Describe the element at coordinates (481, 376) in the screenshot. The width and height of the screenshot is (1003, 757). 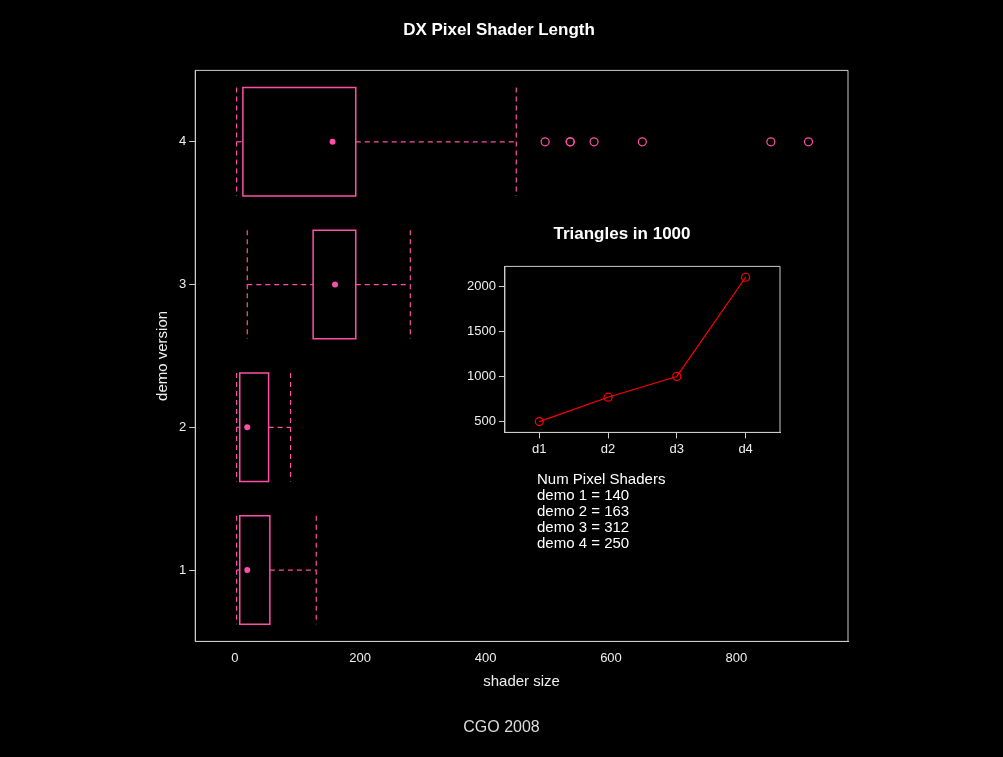
I see `y-tick-label: 1000` at that location.